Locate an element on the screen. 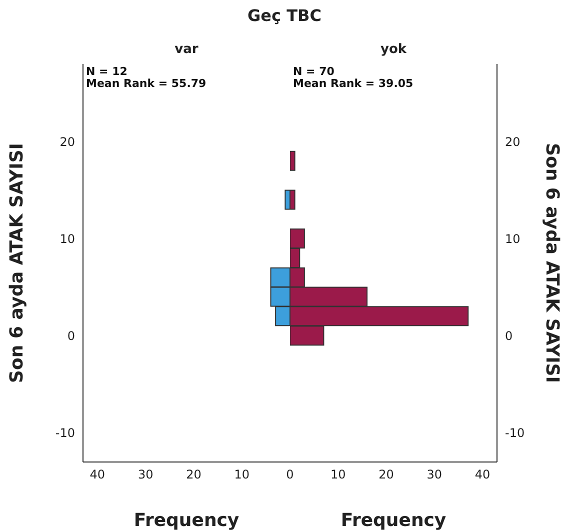 Image resolution: width=569 pixels, height=530 pixels. x-tick-label: 0 is located at coordinates (290, 475).